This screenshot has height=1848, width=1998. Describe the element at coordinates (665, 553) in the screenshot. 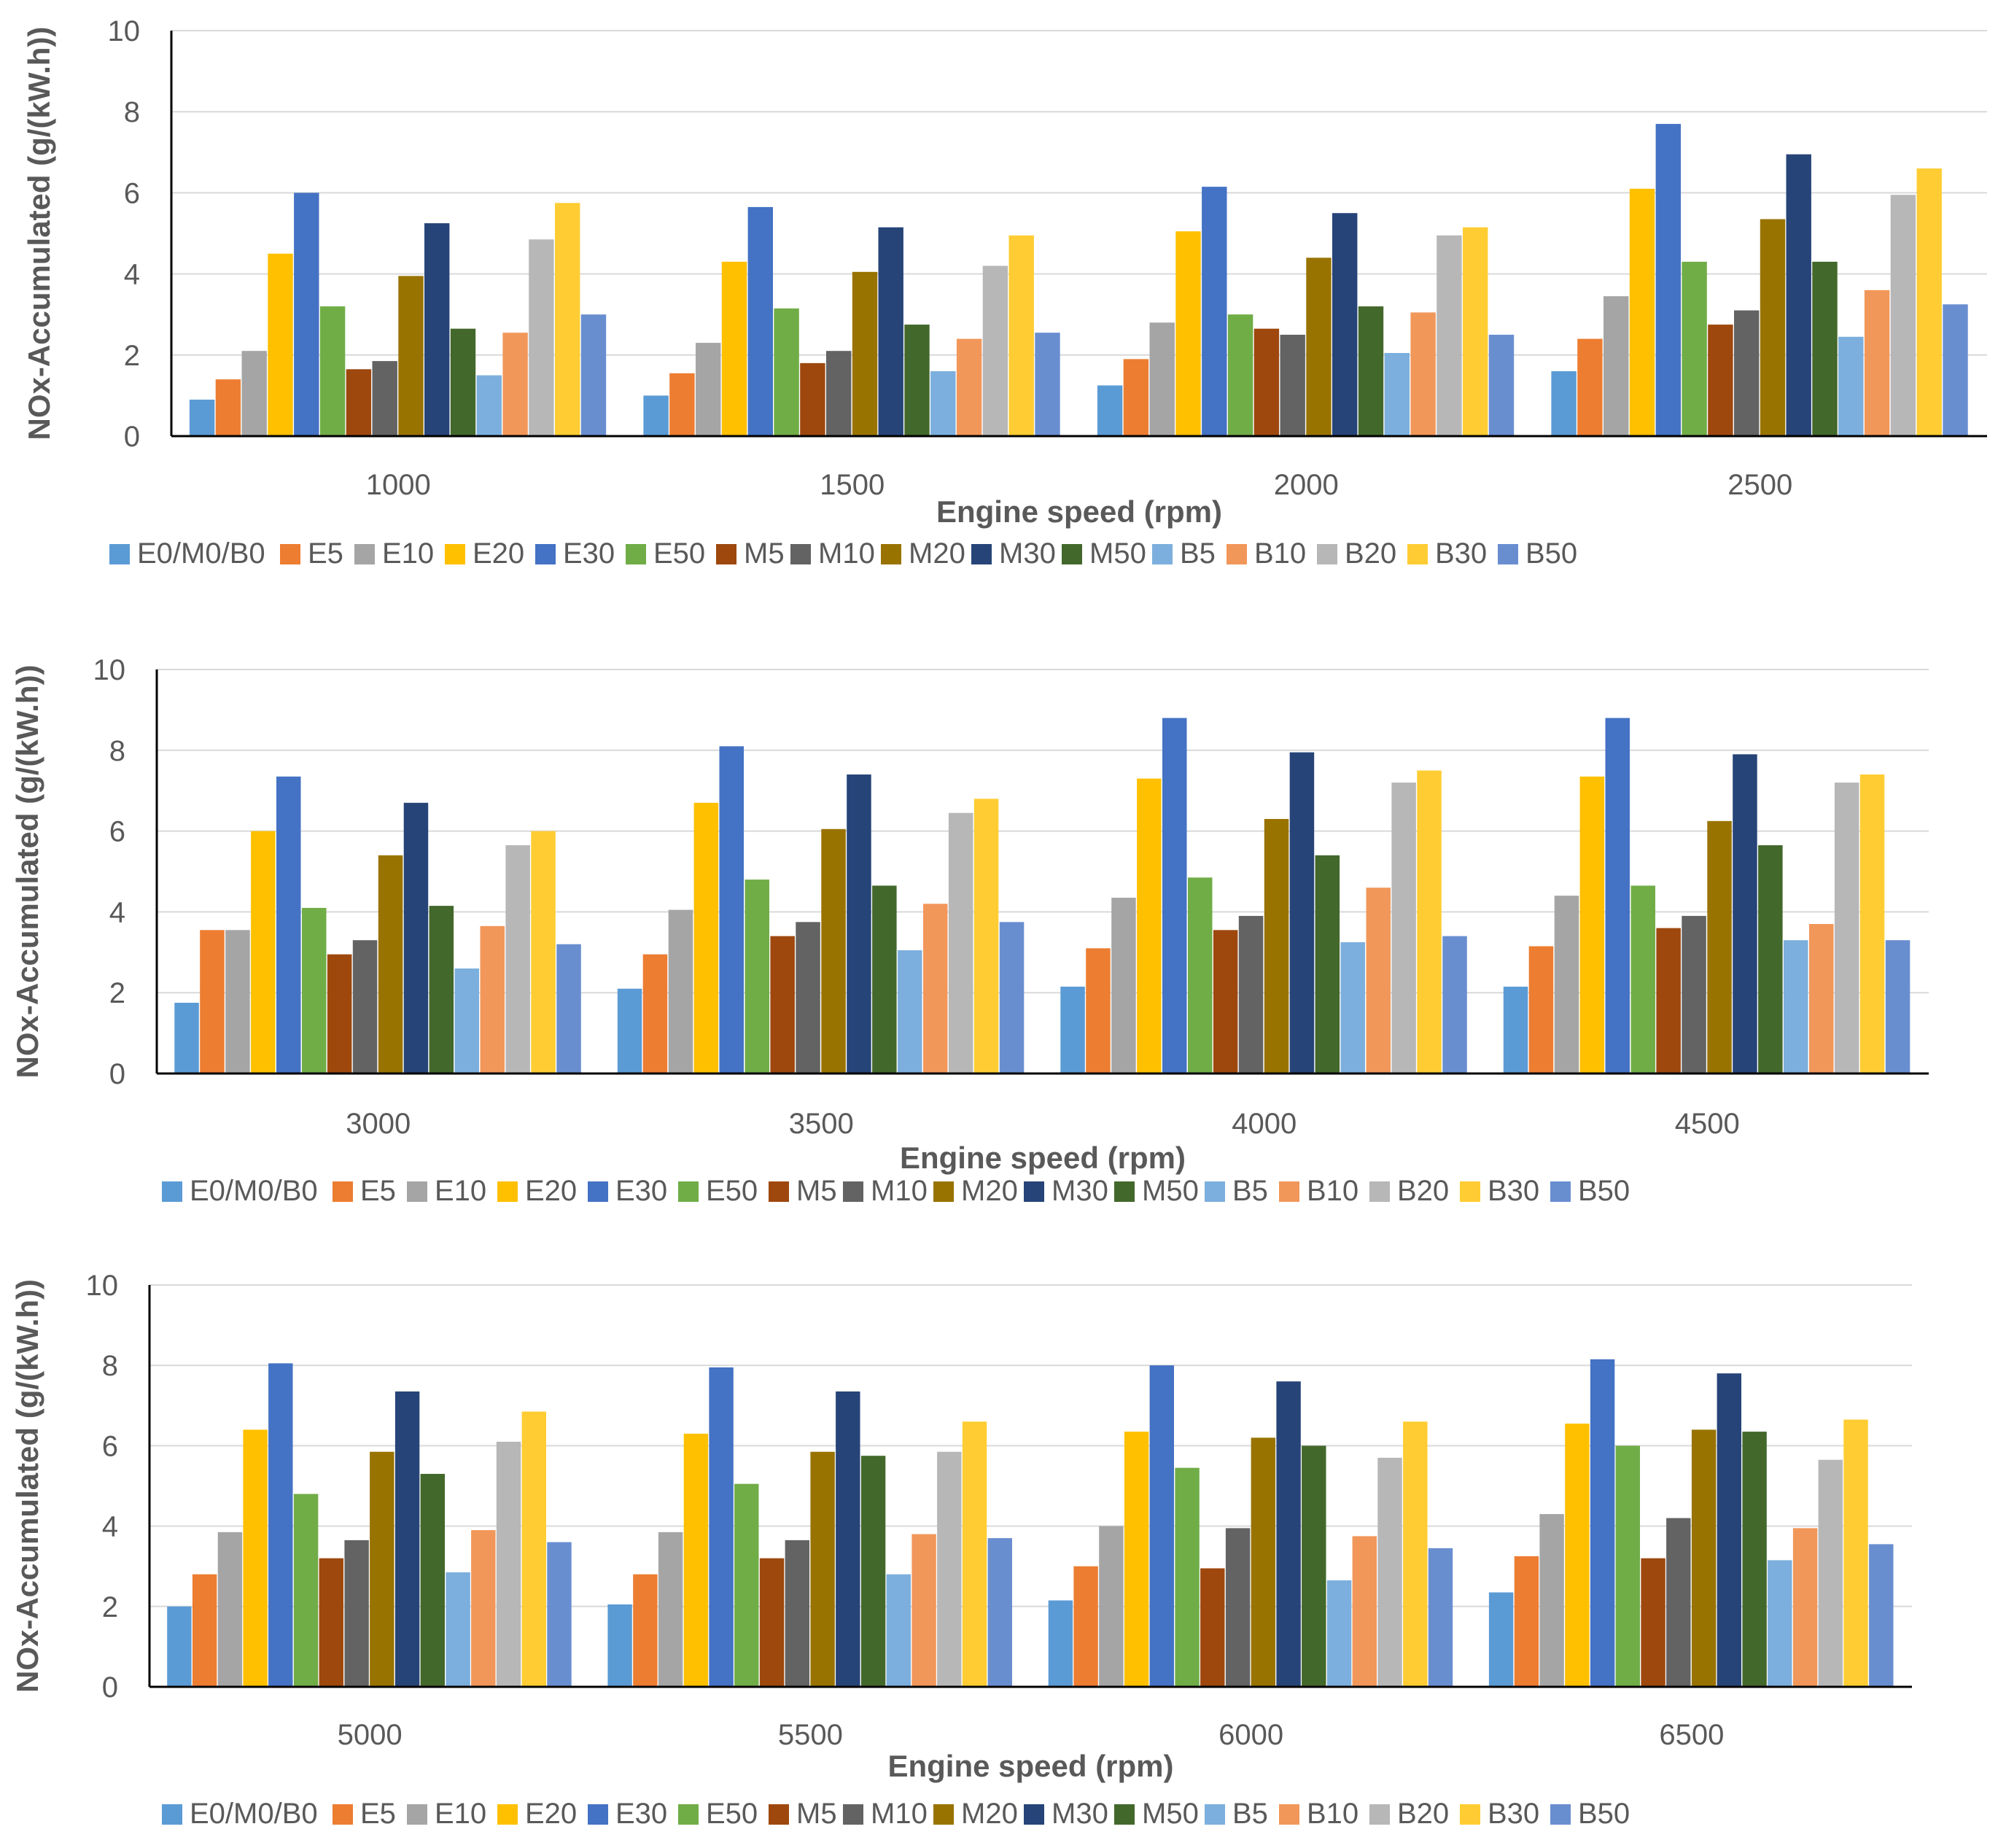

I see `legend-item-e50: E50` at that location.